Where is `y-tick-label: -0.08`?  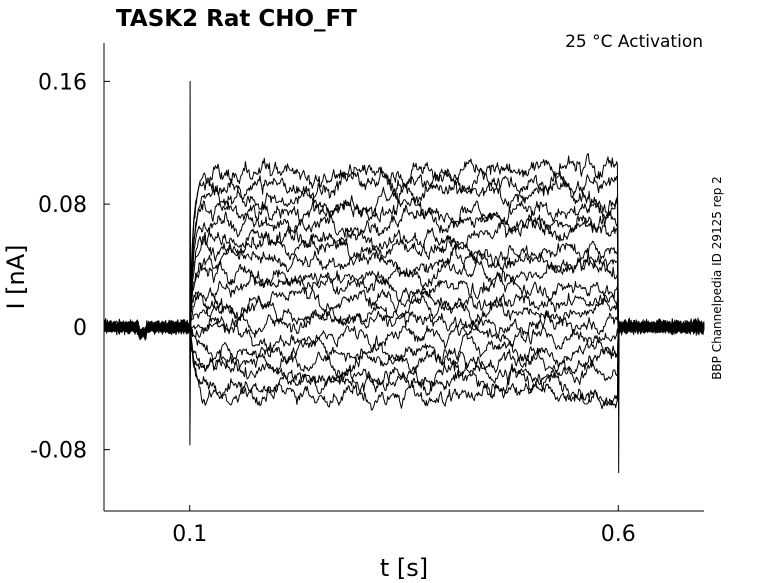 y-tick-label: -0.08 is located at coordinates (58, 451).